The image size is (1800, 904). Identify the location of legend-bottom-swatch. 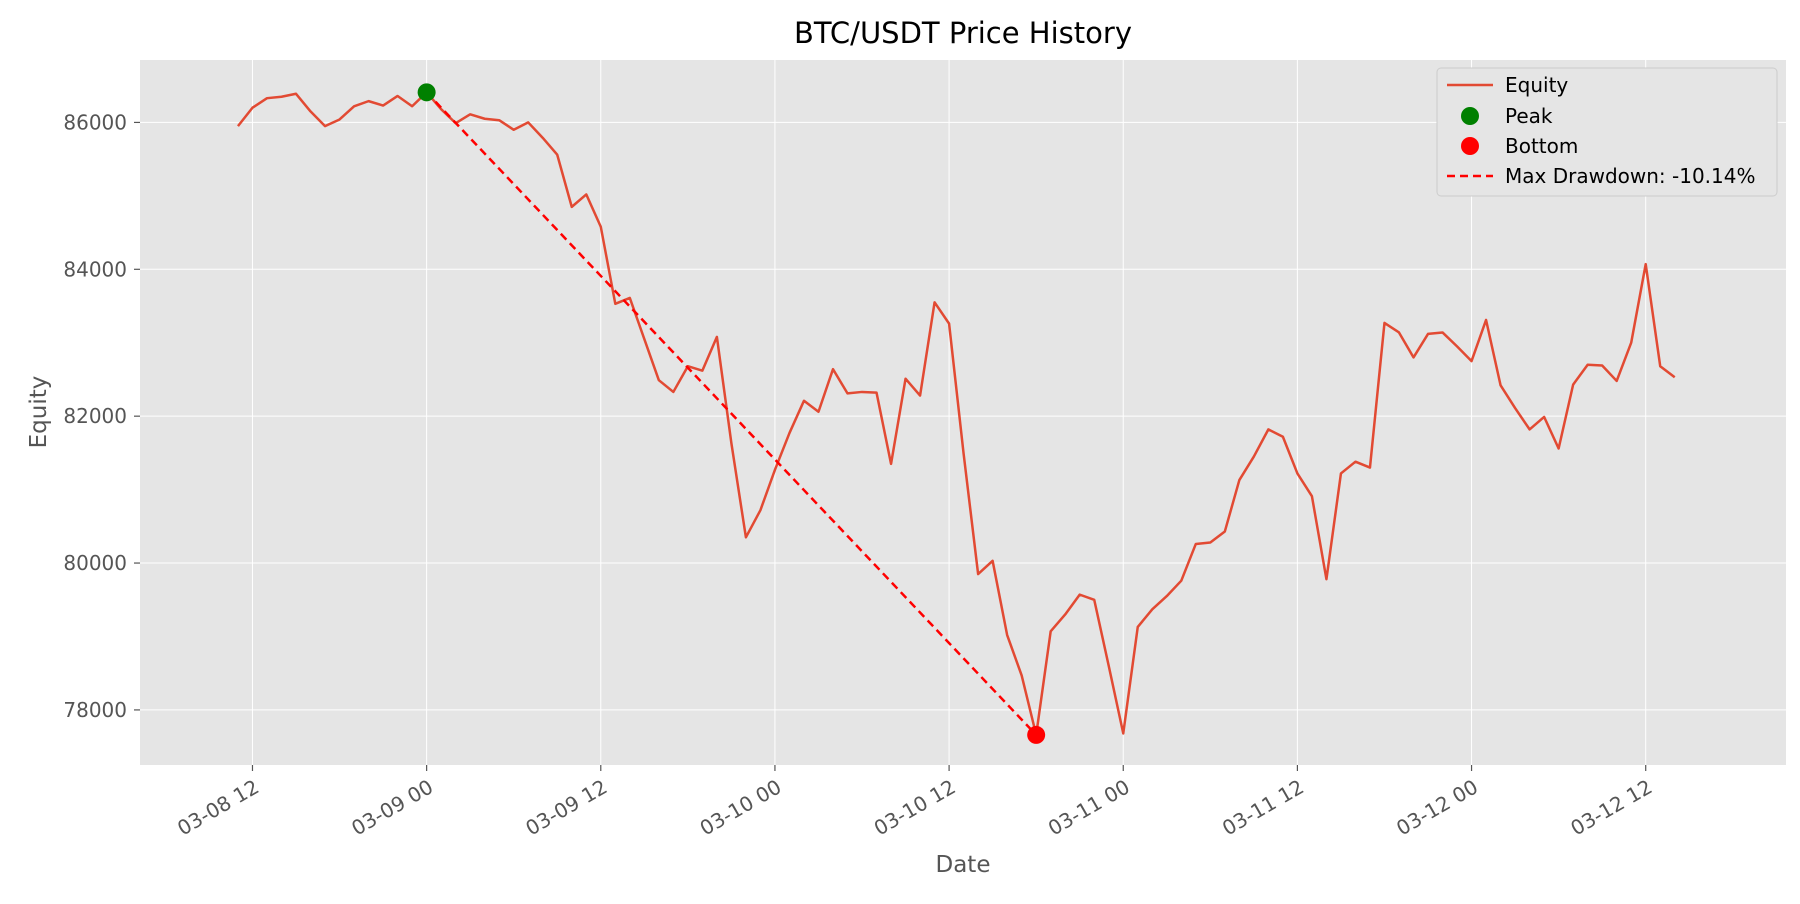
(1470, 146).